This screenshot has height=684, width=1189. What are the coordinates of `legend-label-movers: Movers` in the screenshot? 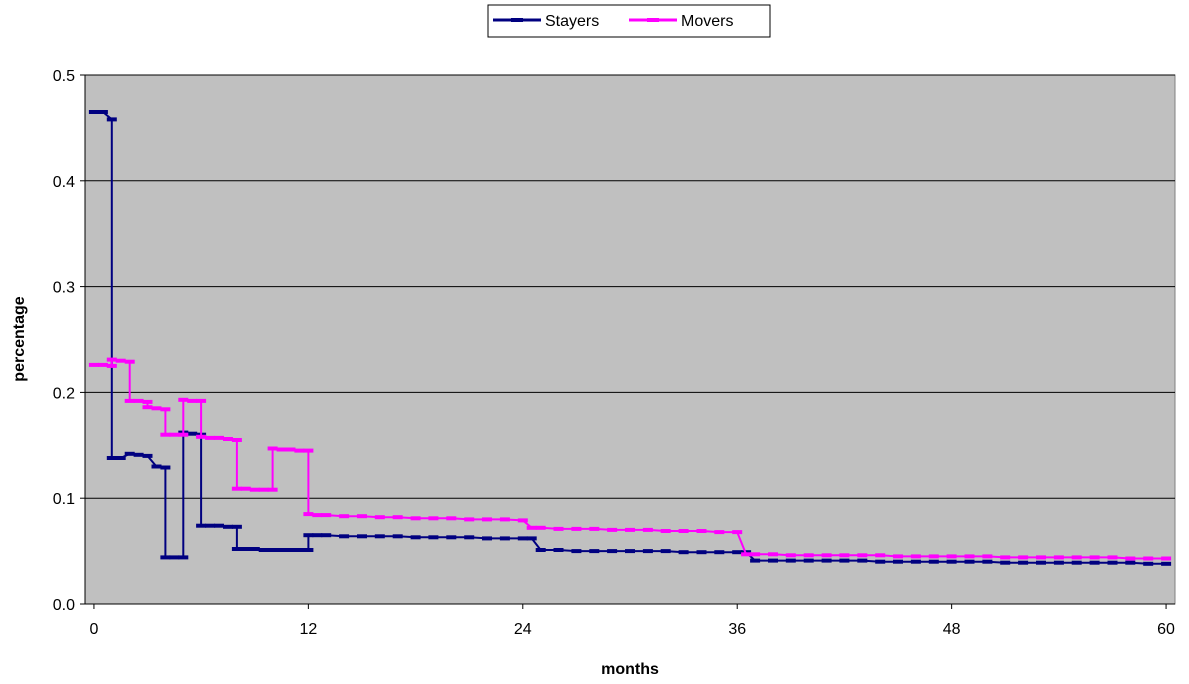 It's located at (707, 21).